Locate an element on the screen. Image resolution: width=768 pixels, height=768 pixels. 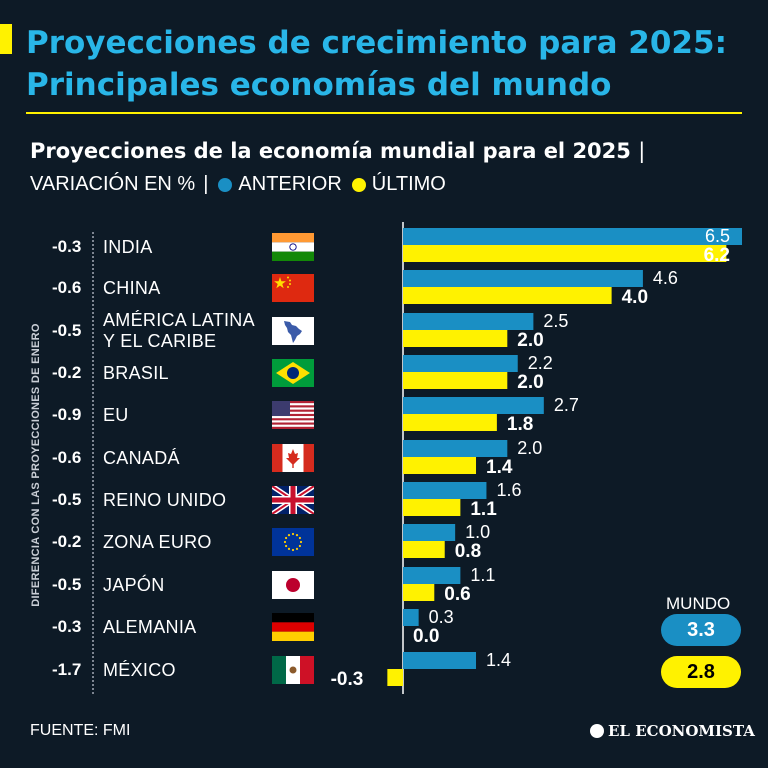
brazil-flag-icon is located at coordinates (293, 373).